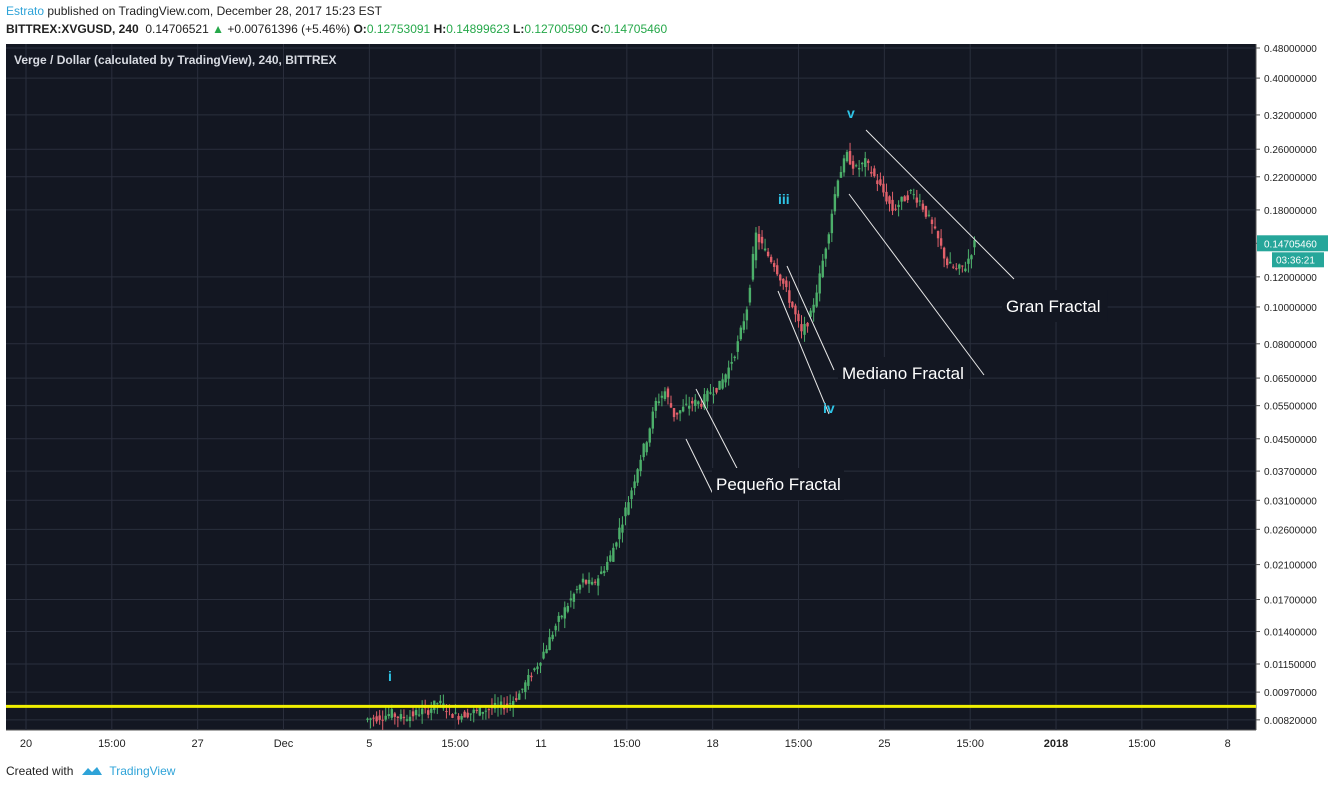  Describe the element at coordinates (218, 29) in the screenshot. I see `up-arrow-icon: ▲` at that location.